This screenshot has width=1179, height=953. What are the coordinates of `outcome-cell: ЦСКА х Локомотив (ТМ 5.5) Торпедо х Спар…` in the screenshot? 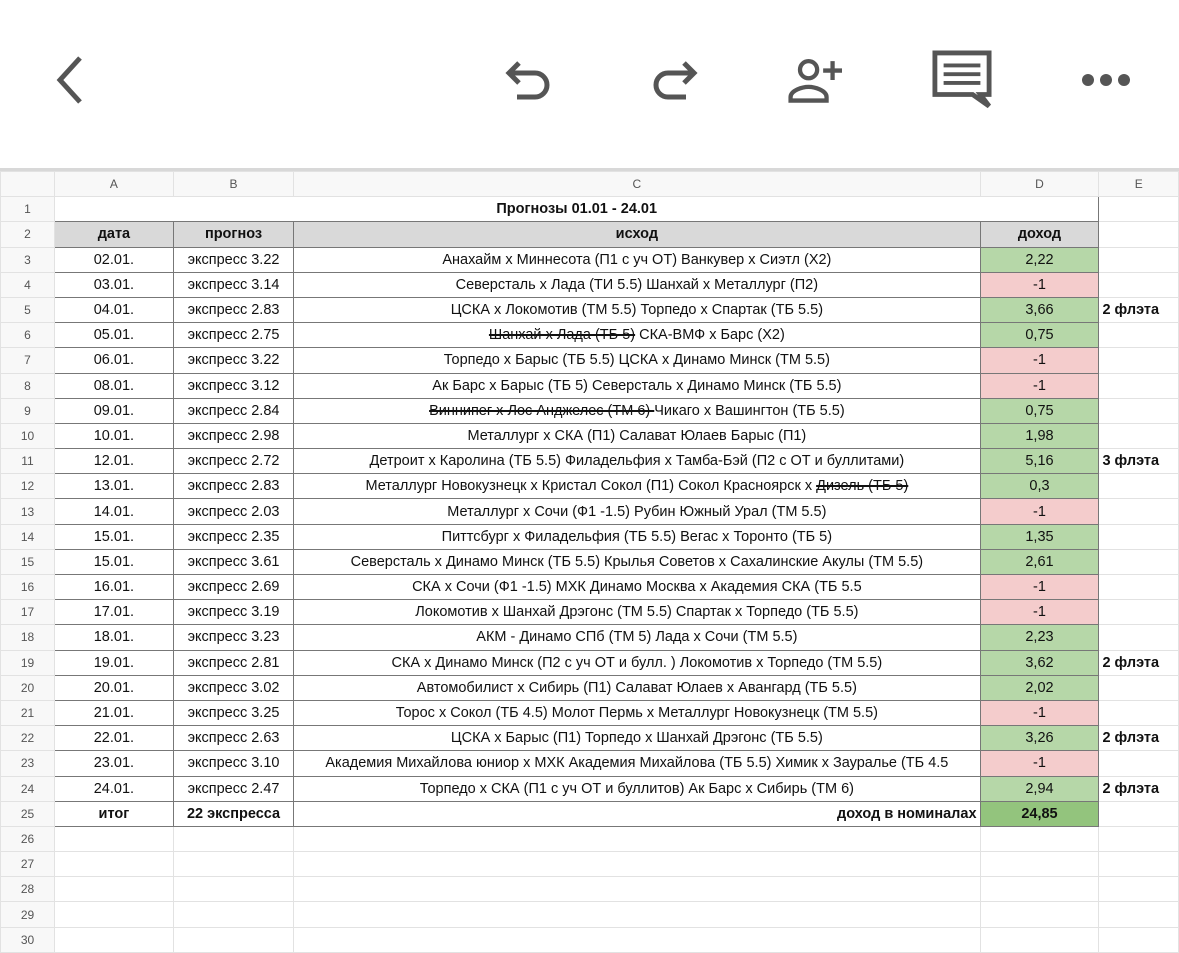 It's located at (637, 310).